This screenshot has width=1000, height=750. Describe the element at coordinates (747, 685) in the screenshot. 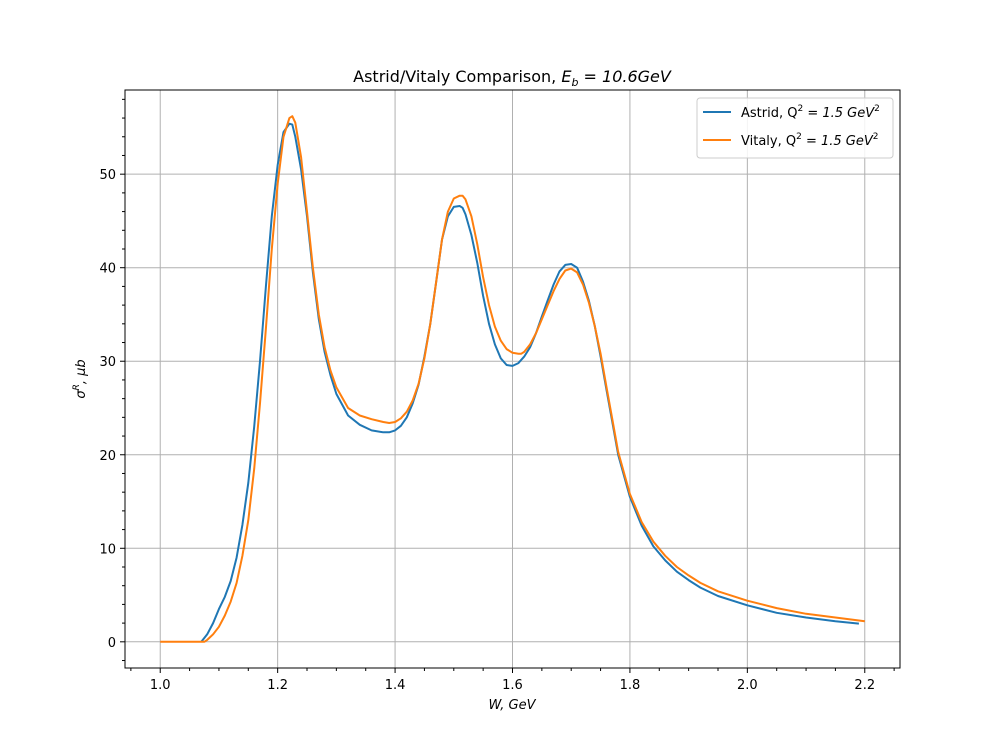

I see `x-tick-label: 2.0` at that location.